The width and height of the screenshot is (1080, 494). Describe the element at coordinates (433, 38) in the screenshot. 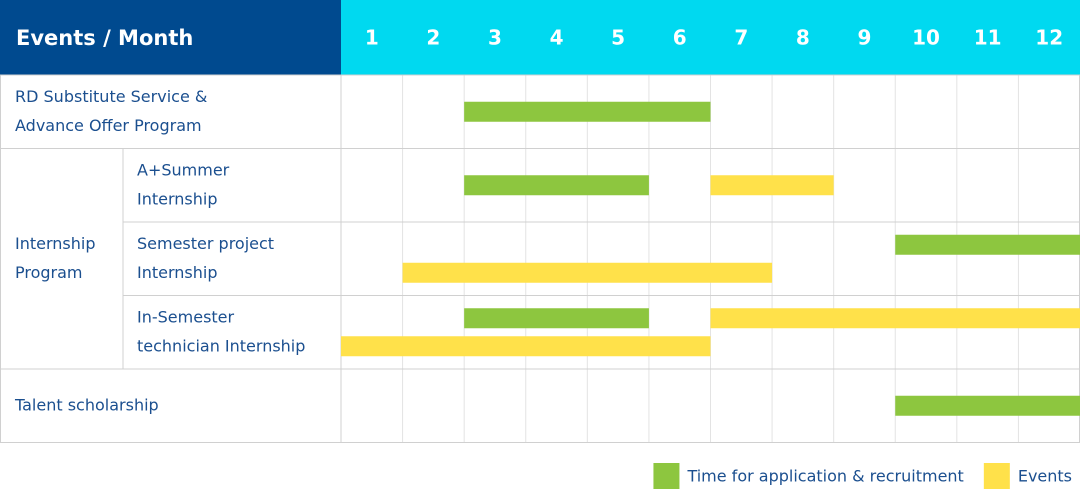

I see `month-label: 2` at that location.